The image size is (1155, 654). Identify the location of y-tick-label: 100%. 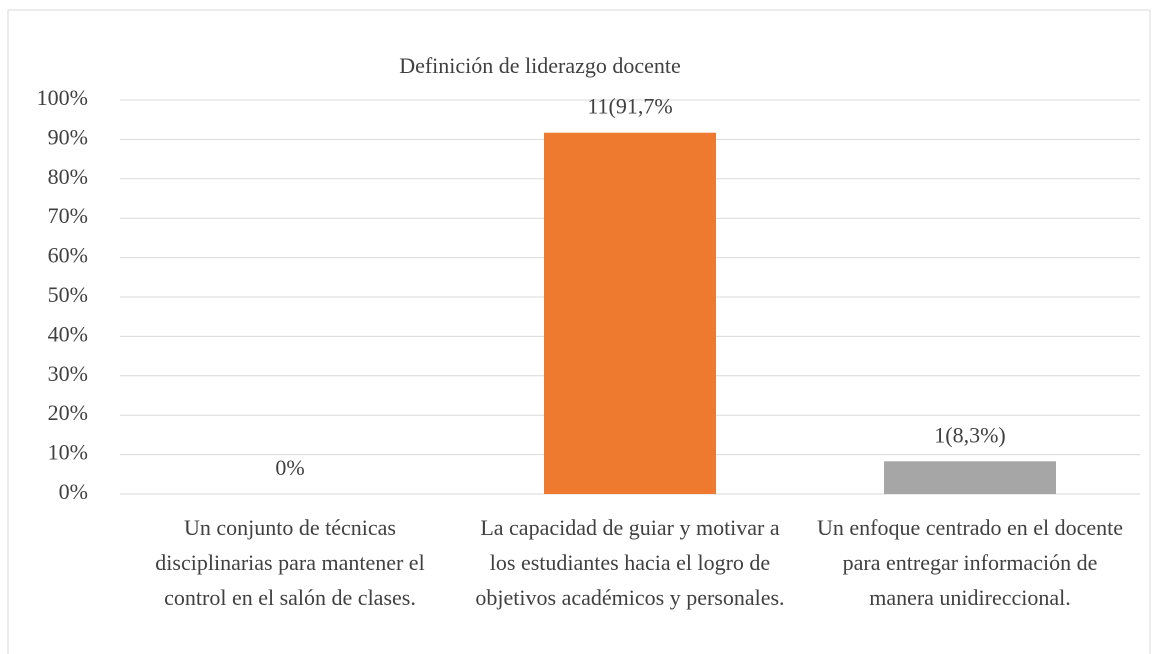
(62, 97).